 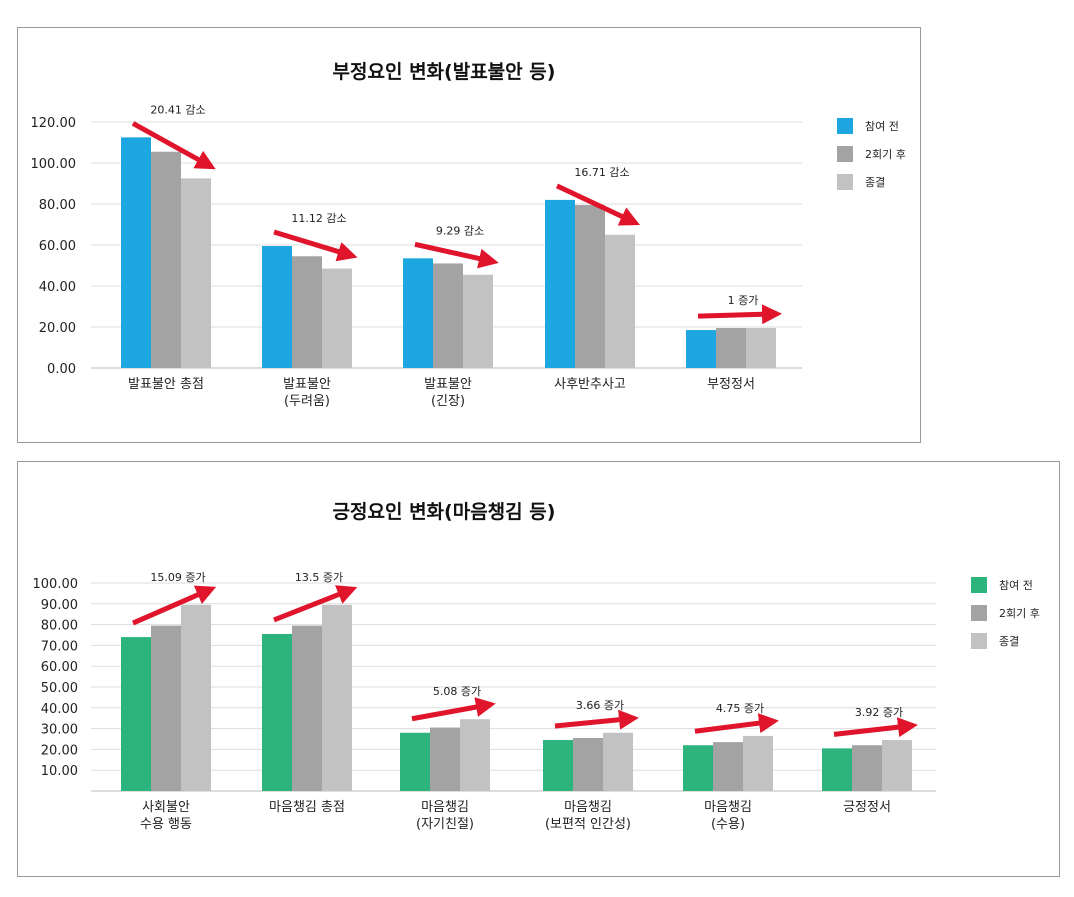 I want to click on change-annotation: 5.08 증가, so click(x=457, y=691).